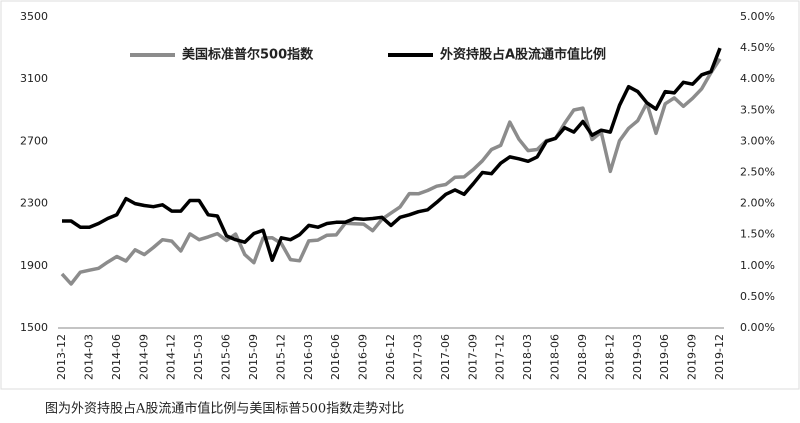 Image resolution: width=800 pixels, height=423 pixels. I want to click on x-tick-label: 2017-09, so click(472, 357).